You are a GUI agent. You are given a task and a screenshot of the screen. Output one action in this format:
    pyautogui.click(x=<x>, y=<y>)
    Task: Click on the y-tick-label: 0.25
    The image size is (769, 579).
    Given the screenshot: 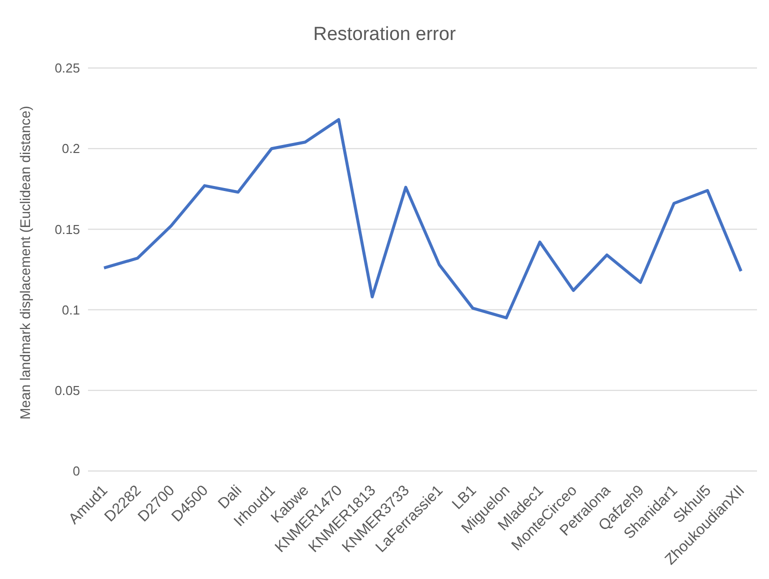 What is the action you would take?
    pyautogui.click(x=67, y=68)
    